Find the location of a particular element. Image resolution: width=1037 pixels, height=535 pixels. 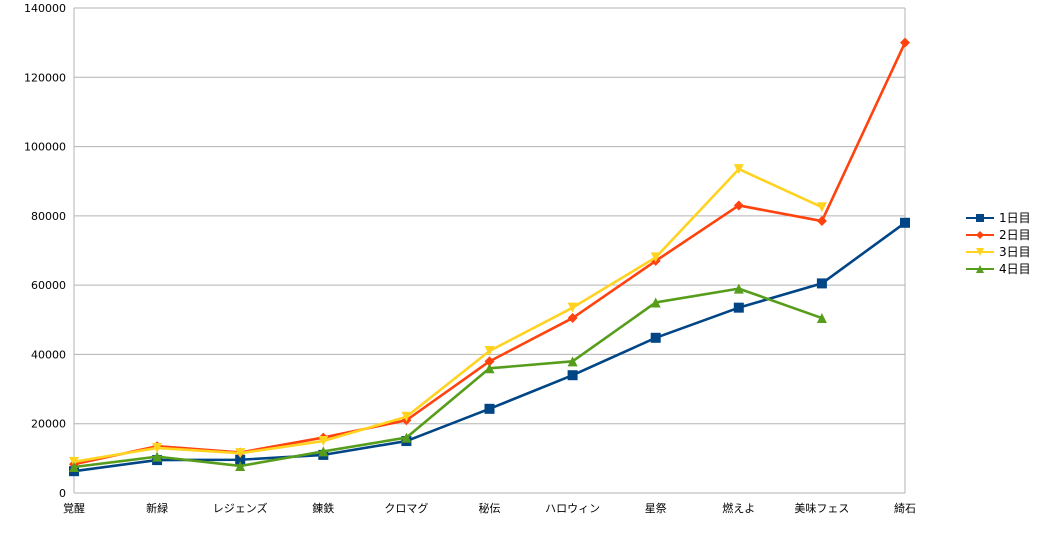

x-tick-label: レジェンズ is located at coordinates (240, 508).